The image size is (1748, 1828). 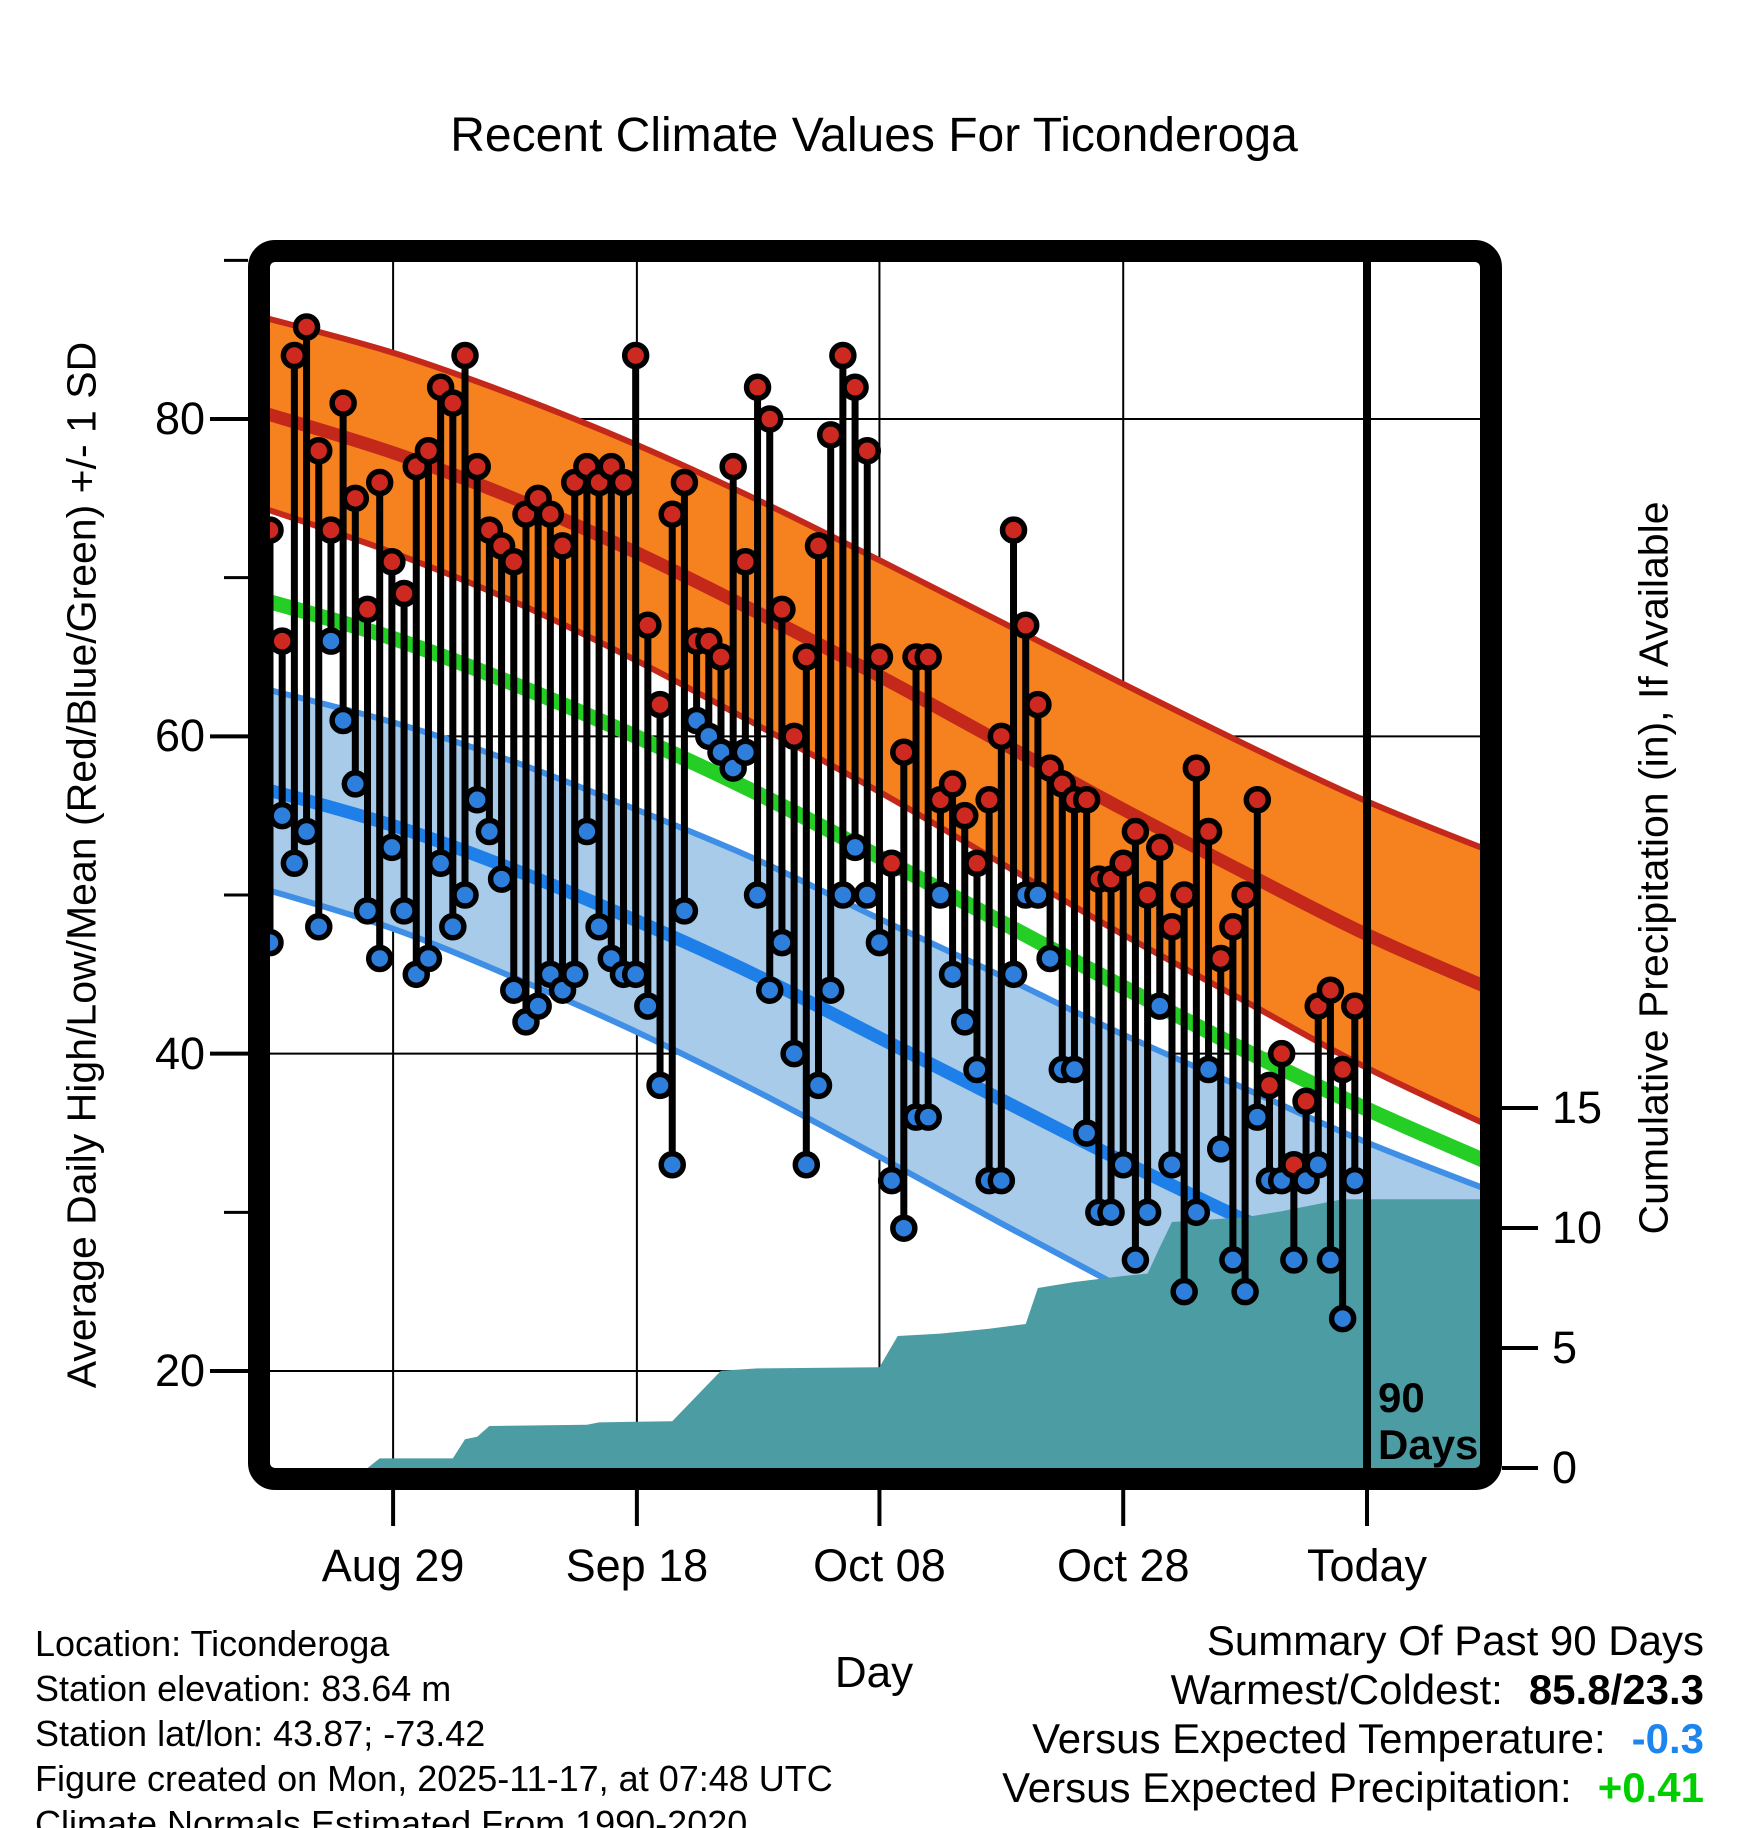 What do you see at coordinates (179, 418) in the screenshot?
I see `y-left-tick-label: 80` at bounding box center [179, 418].